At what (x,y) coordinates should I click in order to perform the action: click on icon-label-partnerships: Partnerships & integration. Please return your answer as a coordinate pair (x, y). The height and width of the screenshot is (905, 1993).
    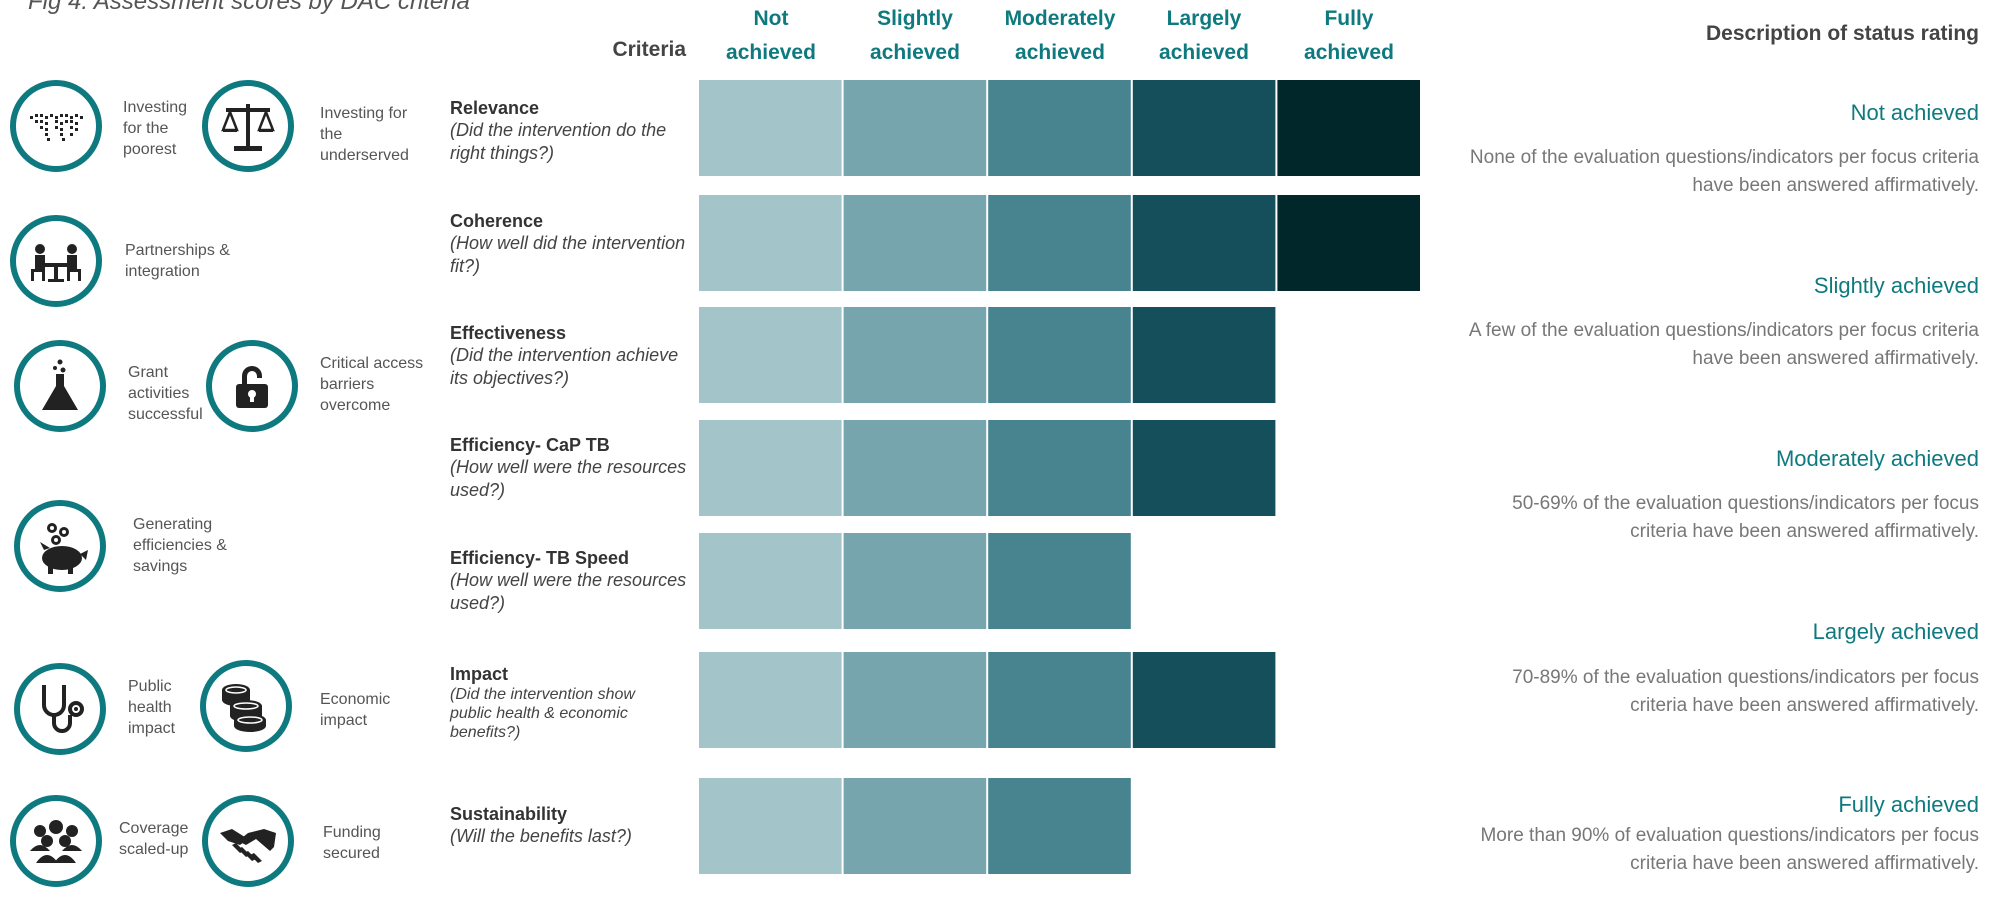
    Looking at the image, I should click on (177, 261).